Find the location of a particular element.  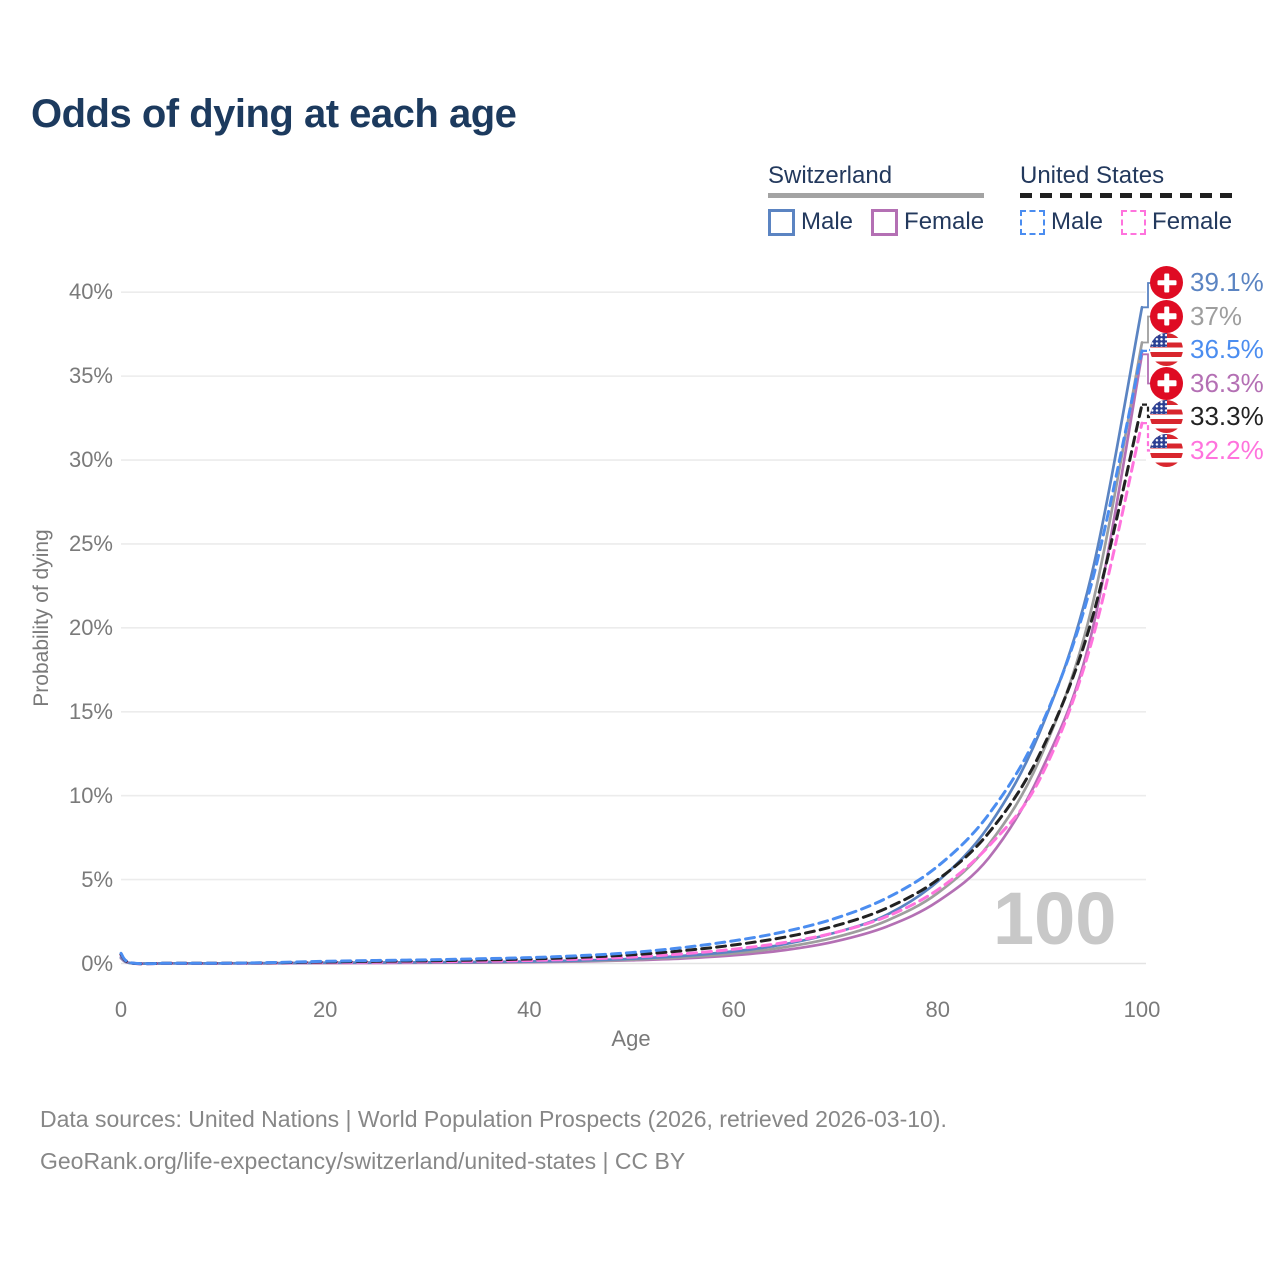

x-tick-label: 100 is located at coordinates (1142, 1009).